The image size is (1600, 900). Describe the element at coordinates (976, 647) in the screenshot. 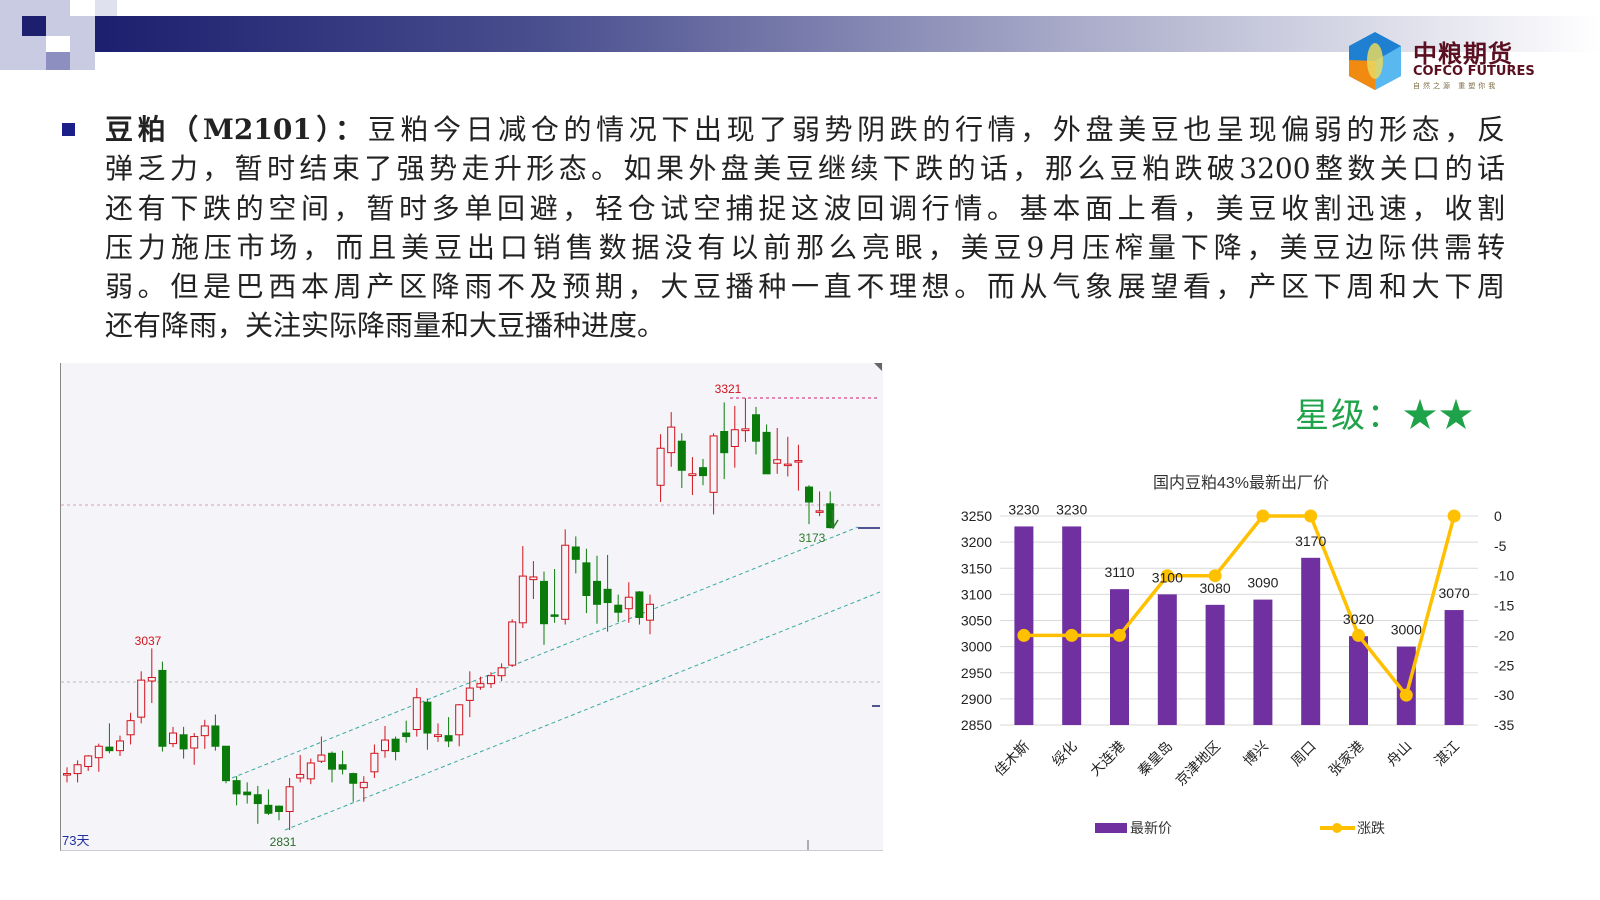

I see `y-left-tick-label: 3000` at that location.